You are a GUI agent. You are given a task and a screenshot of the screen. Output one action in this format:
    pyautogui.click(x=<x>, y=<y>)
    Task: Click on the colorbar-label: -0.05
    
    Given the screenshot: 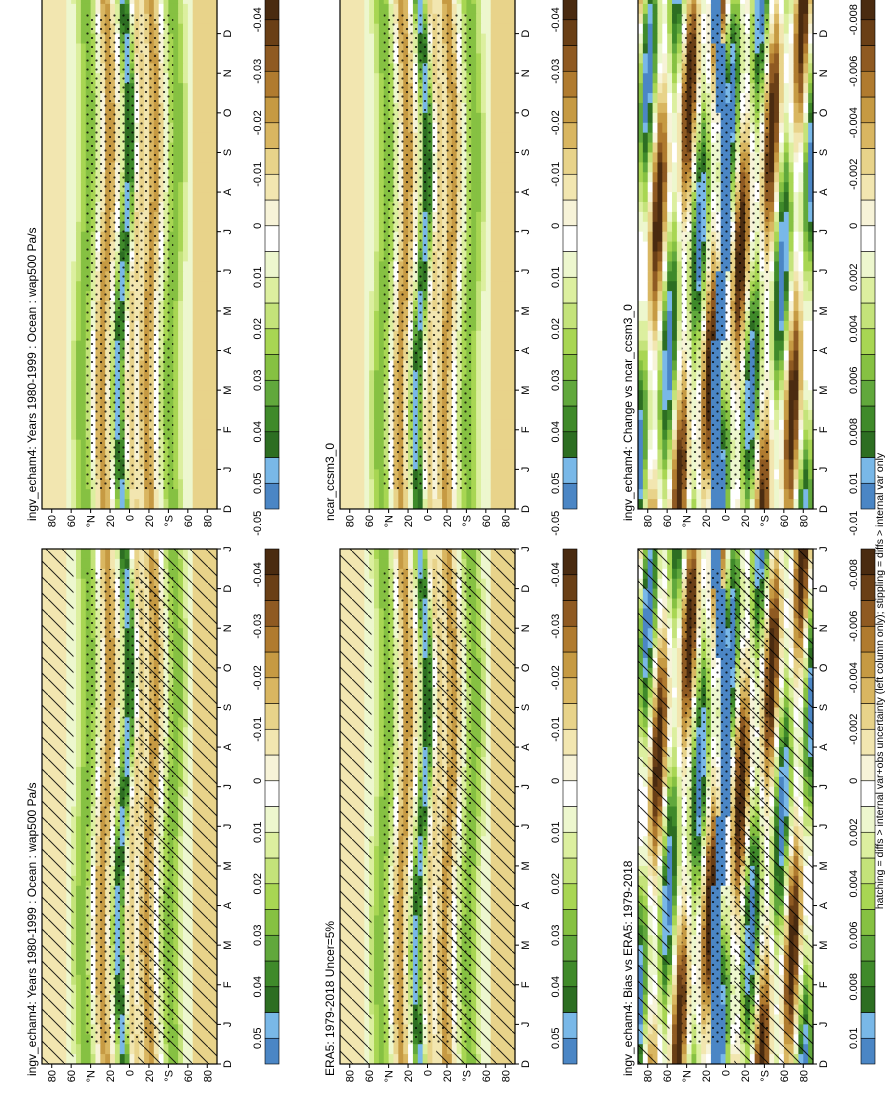 What is the action you would take?
    pyautogui.click(x=258, y=523)
    